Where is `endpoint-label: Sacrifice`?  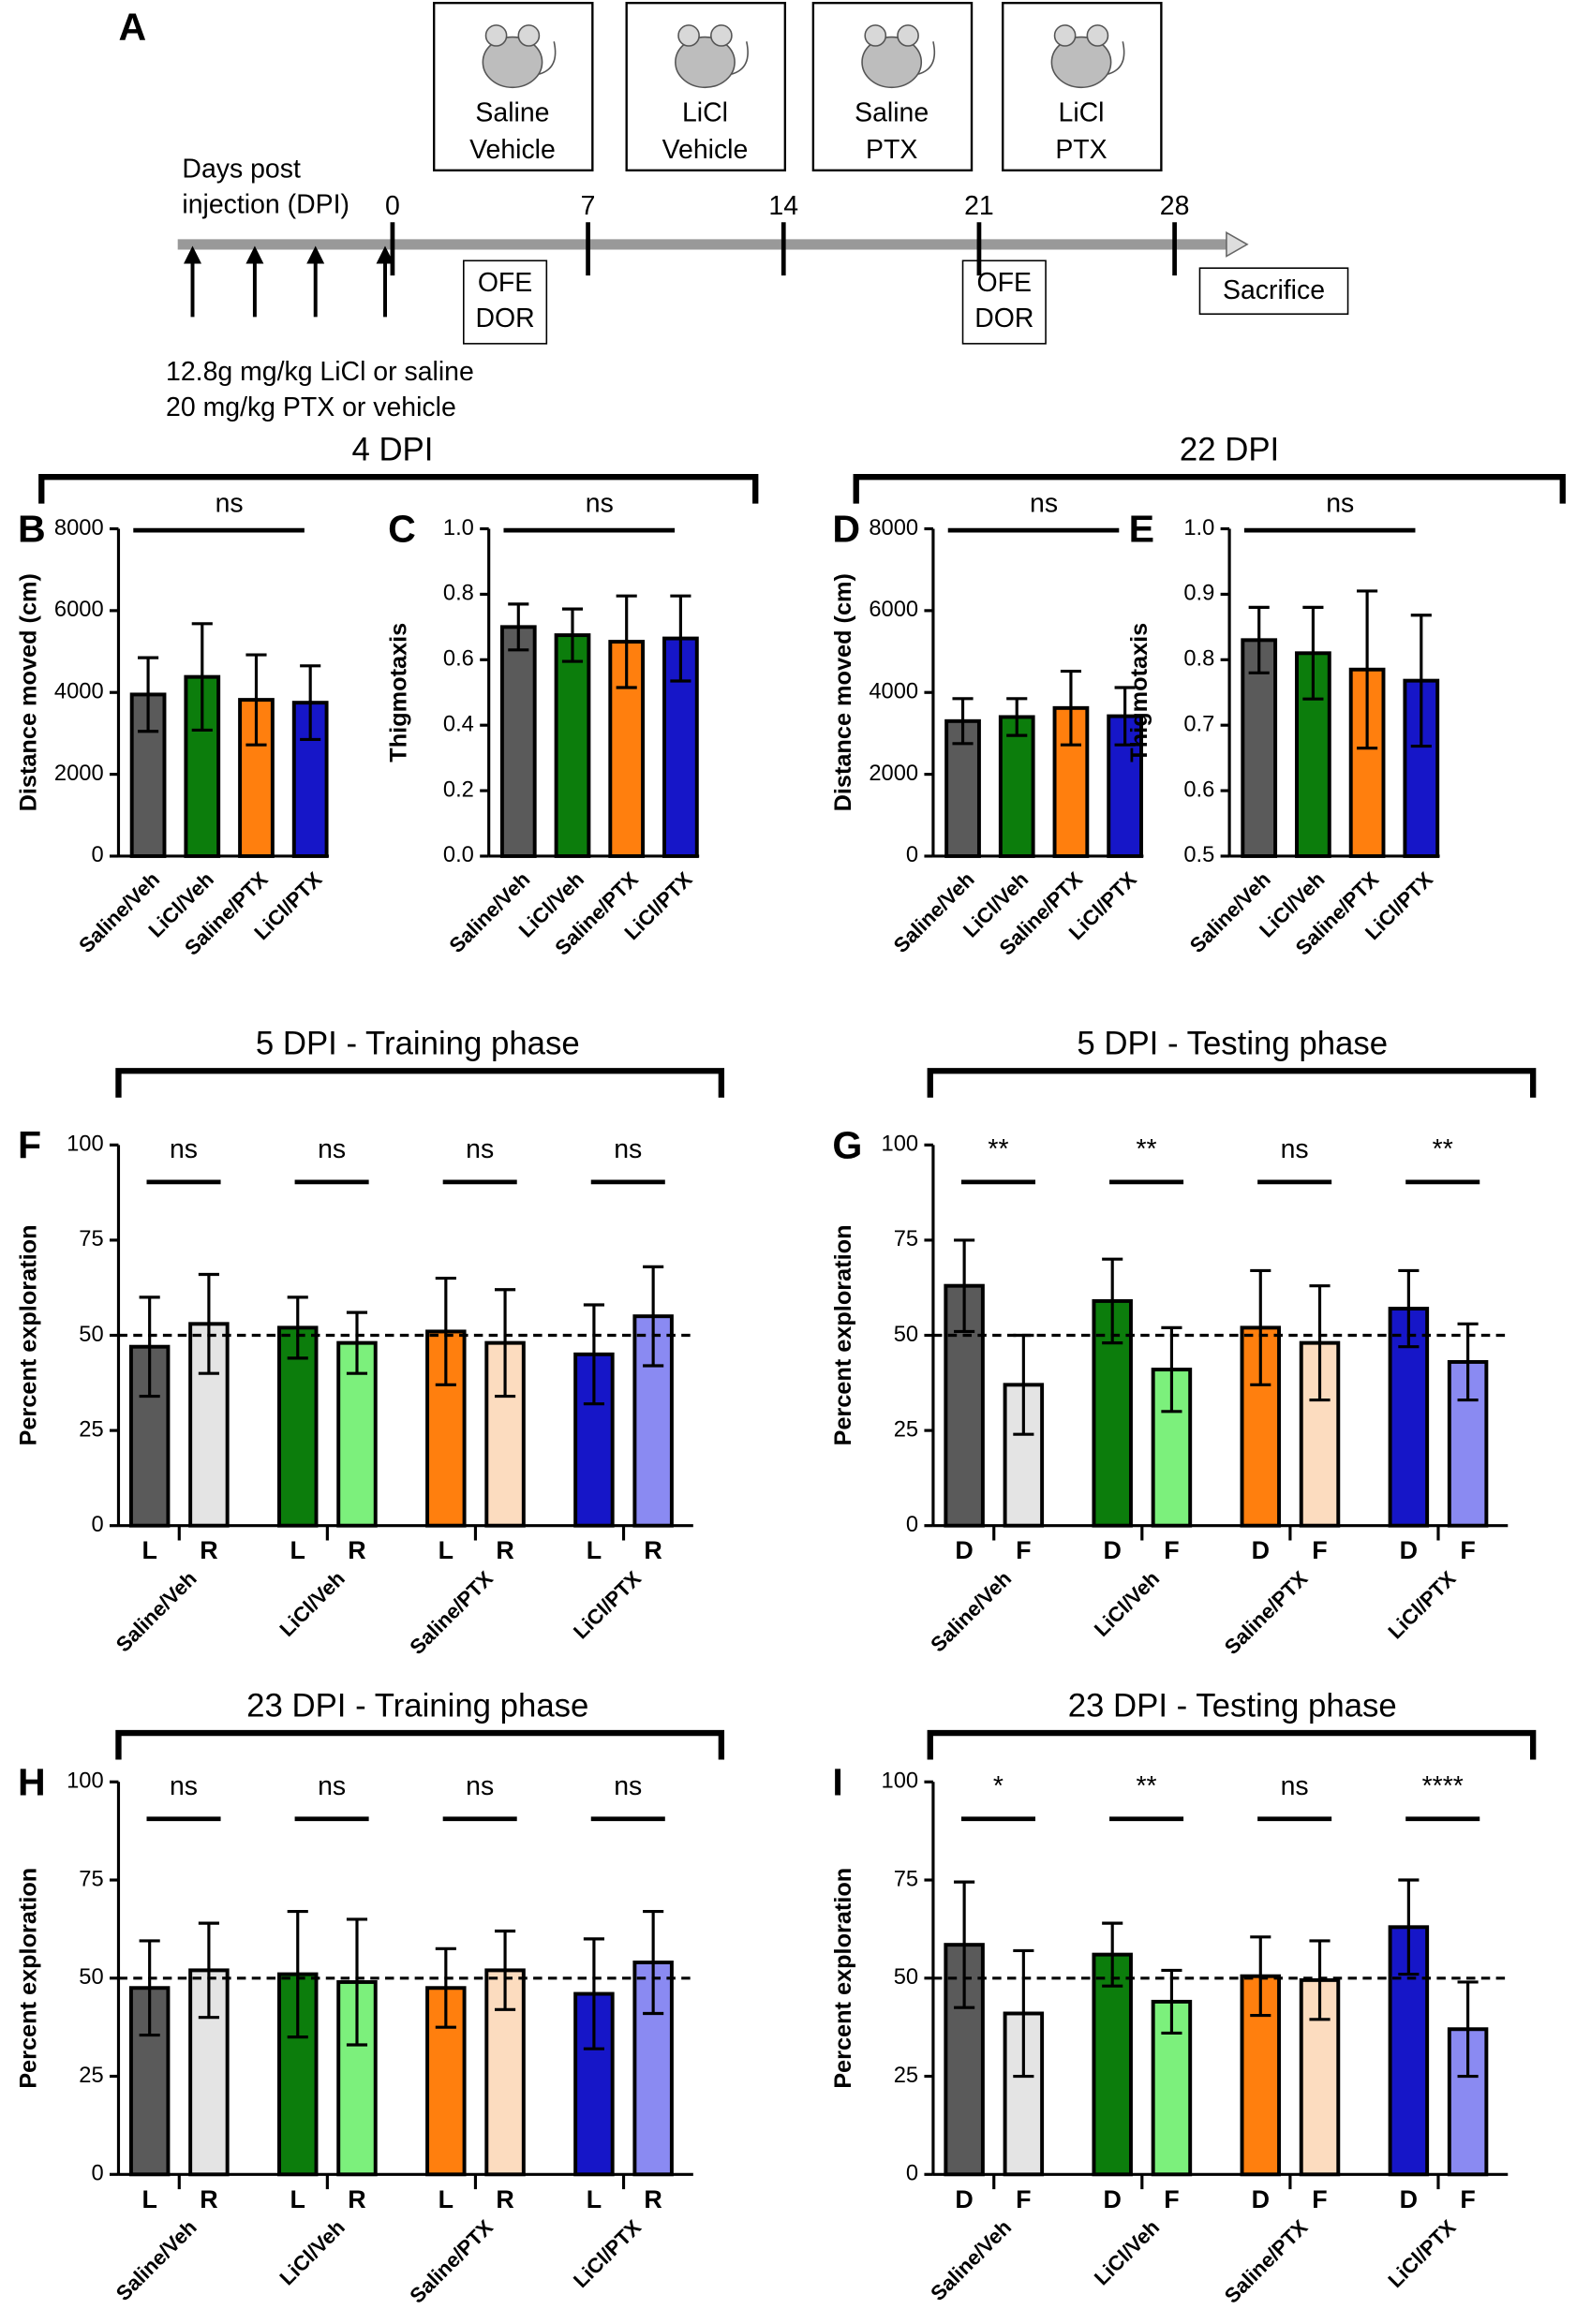 endpoint-label: Sacrifice is located at coordinates (1274, 290).